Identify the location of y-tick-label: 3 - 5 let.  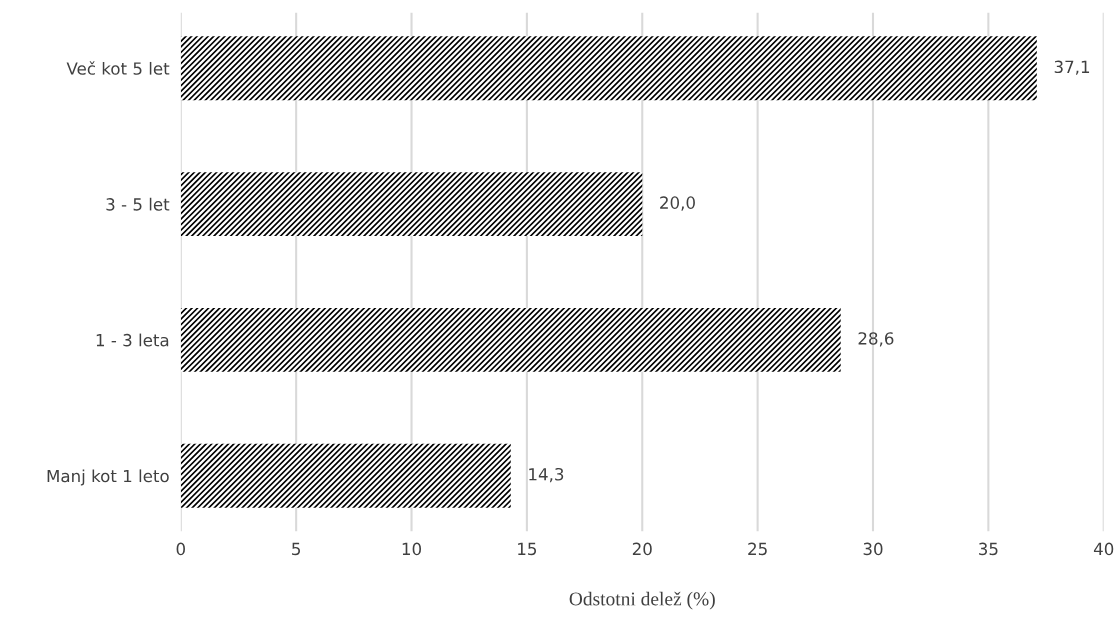
(138, 204).